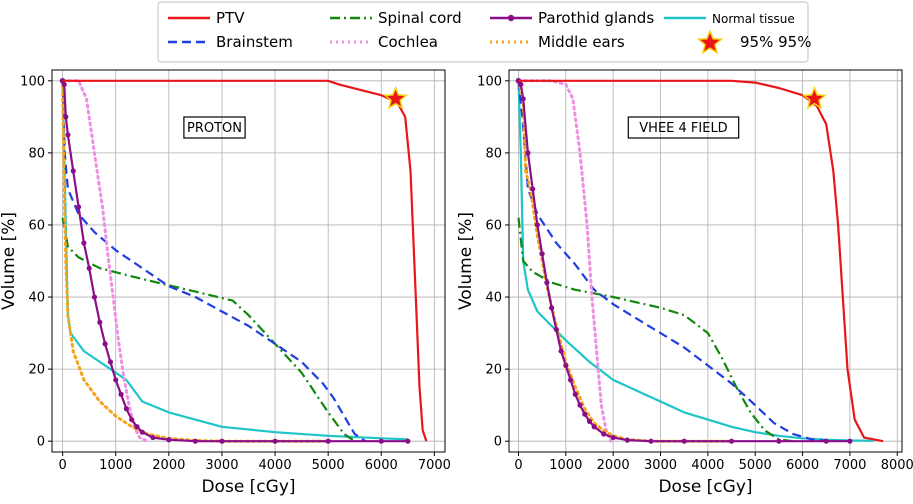  I want to click on legend-item-star: 95% 95%, so click(753, 41).